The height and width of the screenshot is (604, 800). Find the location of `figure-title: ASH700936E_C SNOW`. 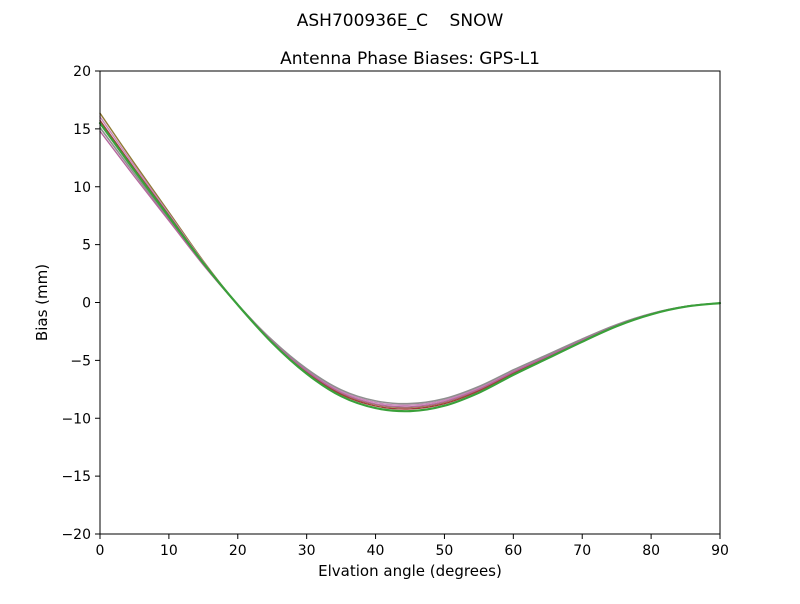

figure-title: ASH700936E_C SNOW is located at coordinates (400, 21).